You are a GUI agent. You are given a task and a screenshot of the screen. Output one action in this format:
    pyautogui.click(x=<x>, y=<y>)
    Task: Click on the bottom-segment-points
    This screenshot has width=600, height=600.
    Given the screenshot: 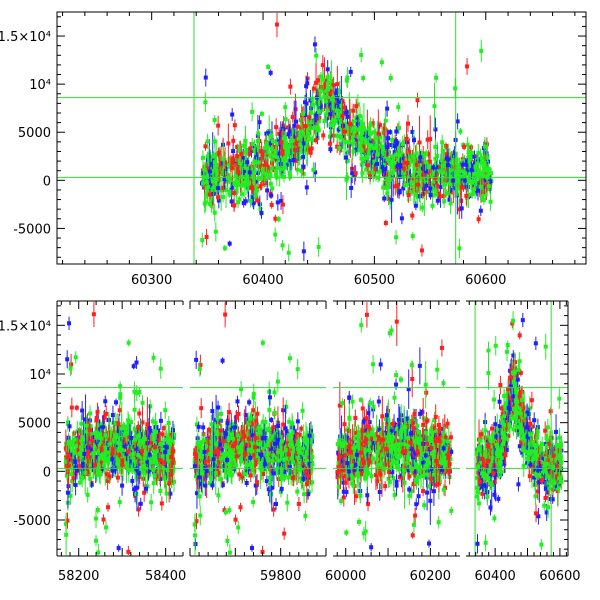 What is the action you would take?
    pyautogui.click(x=253, y=428)
    